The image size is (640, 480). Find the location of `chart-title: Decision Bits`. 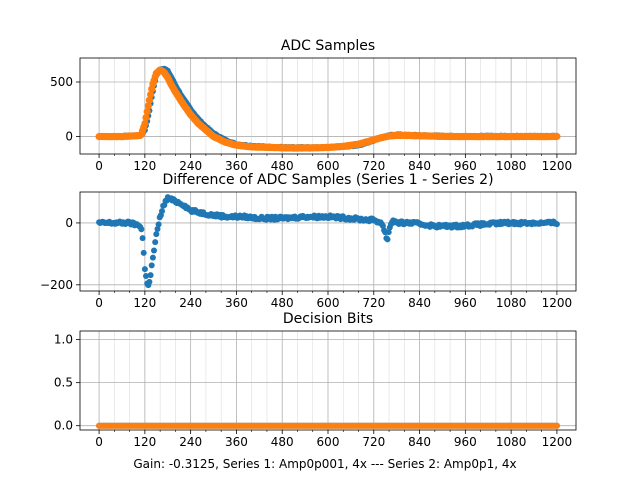

chart-title: Decision Bits is located at coordinates (328, 319).